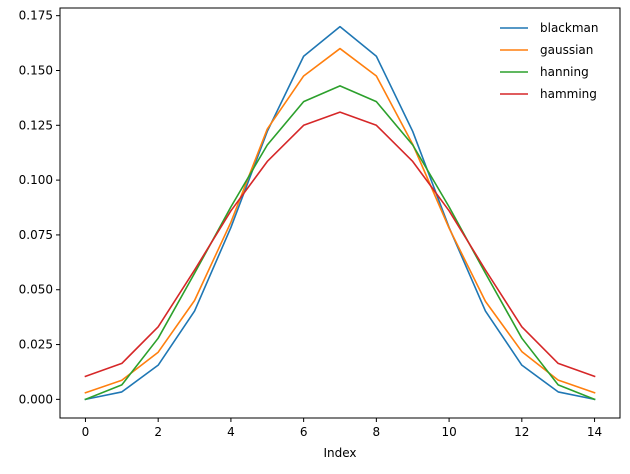  Describe the element at coordinates (594, 432) in the screenshot. I see `x-tick-label: 14` at that location.